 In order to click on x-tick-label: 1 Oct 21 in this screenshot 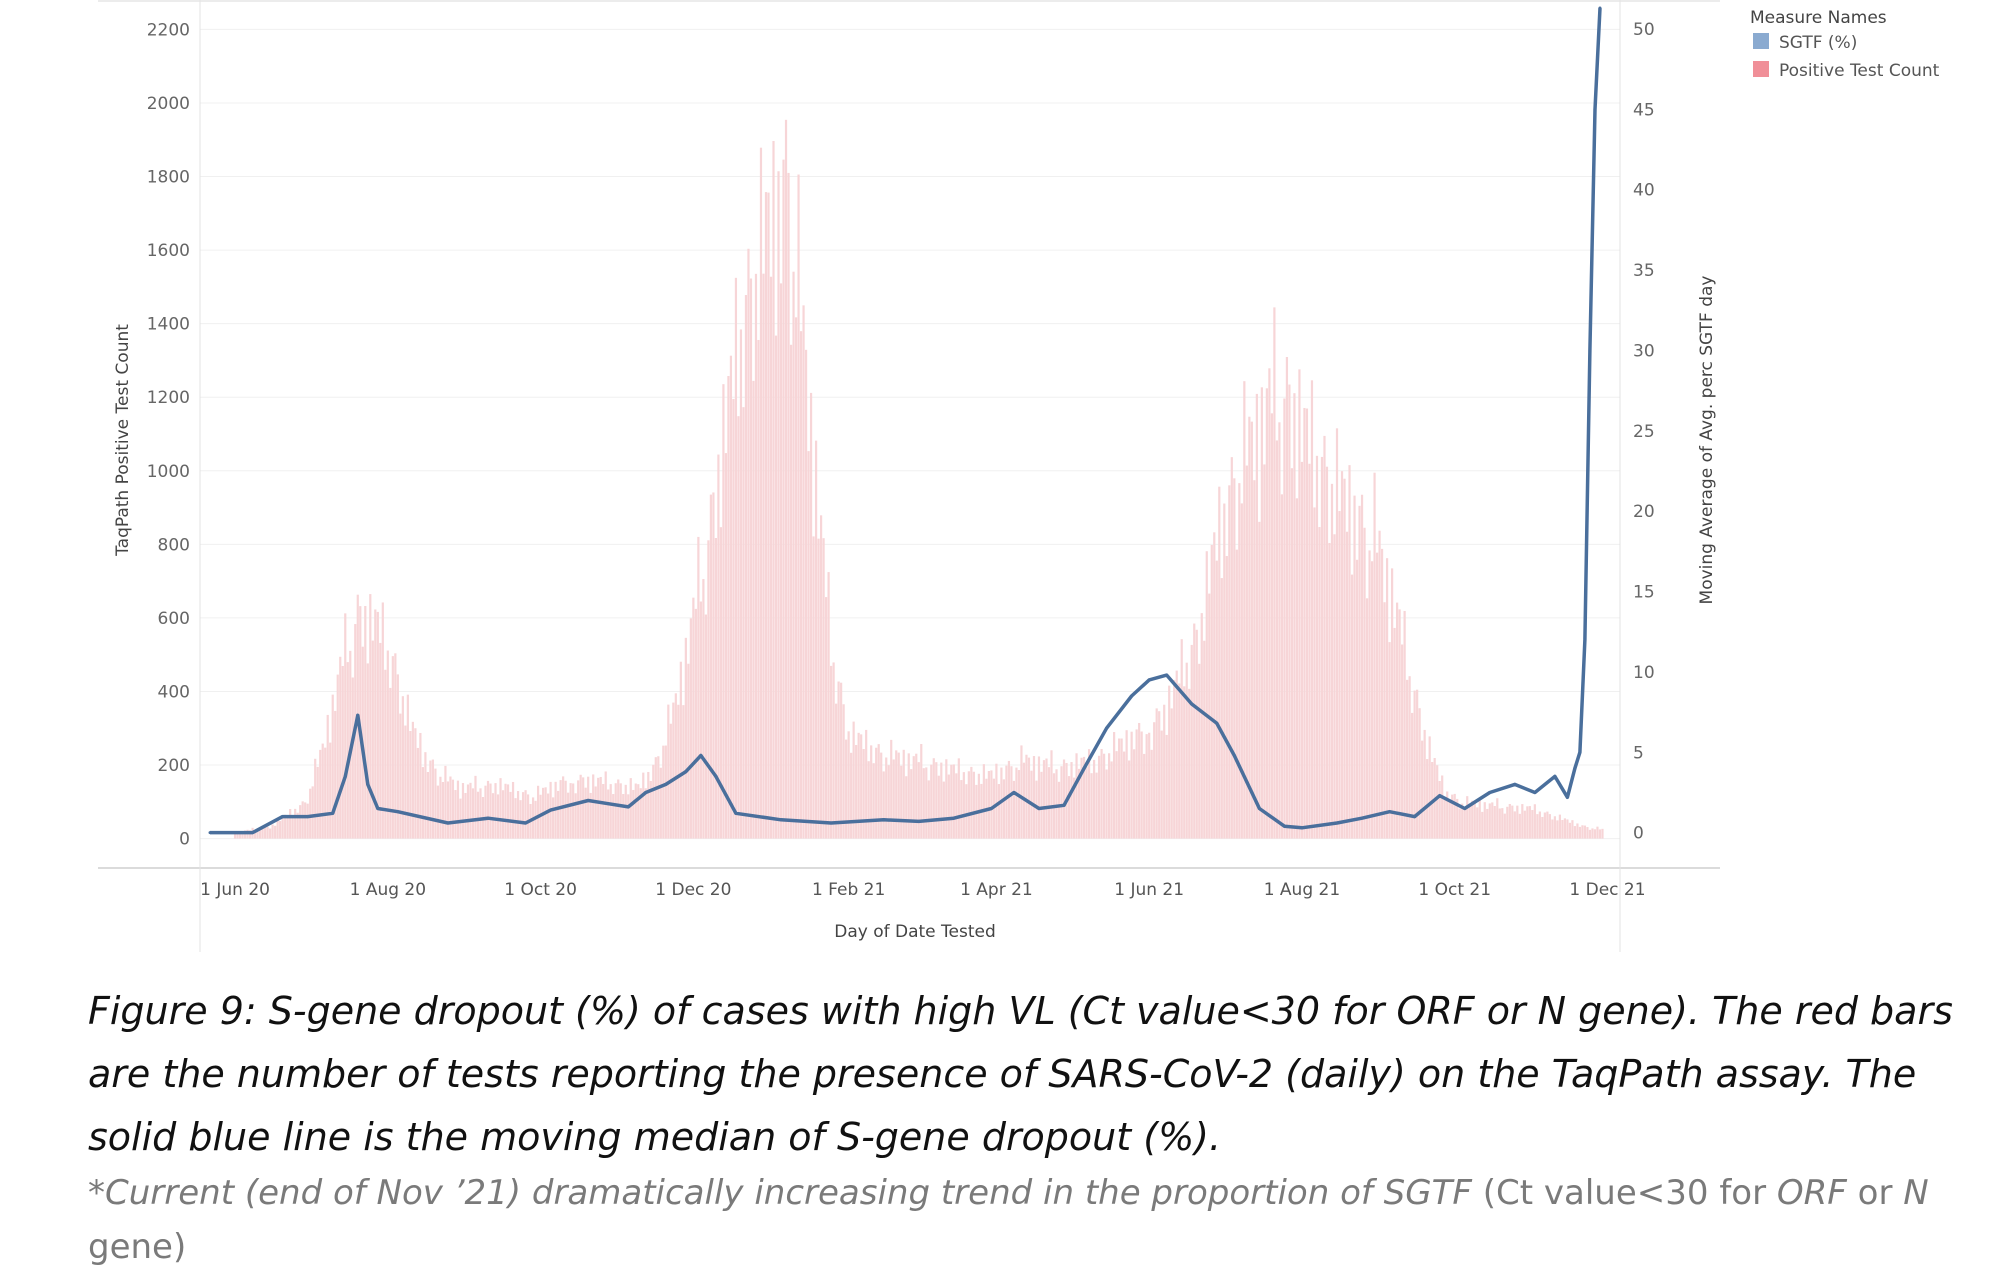, I will do `click(1454, 890)`.